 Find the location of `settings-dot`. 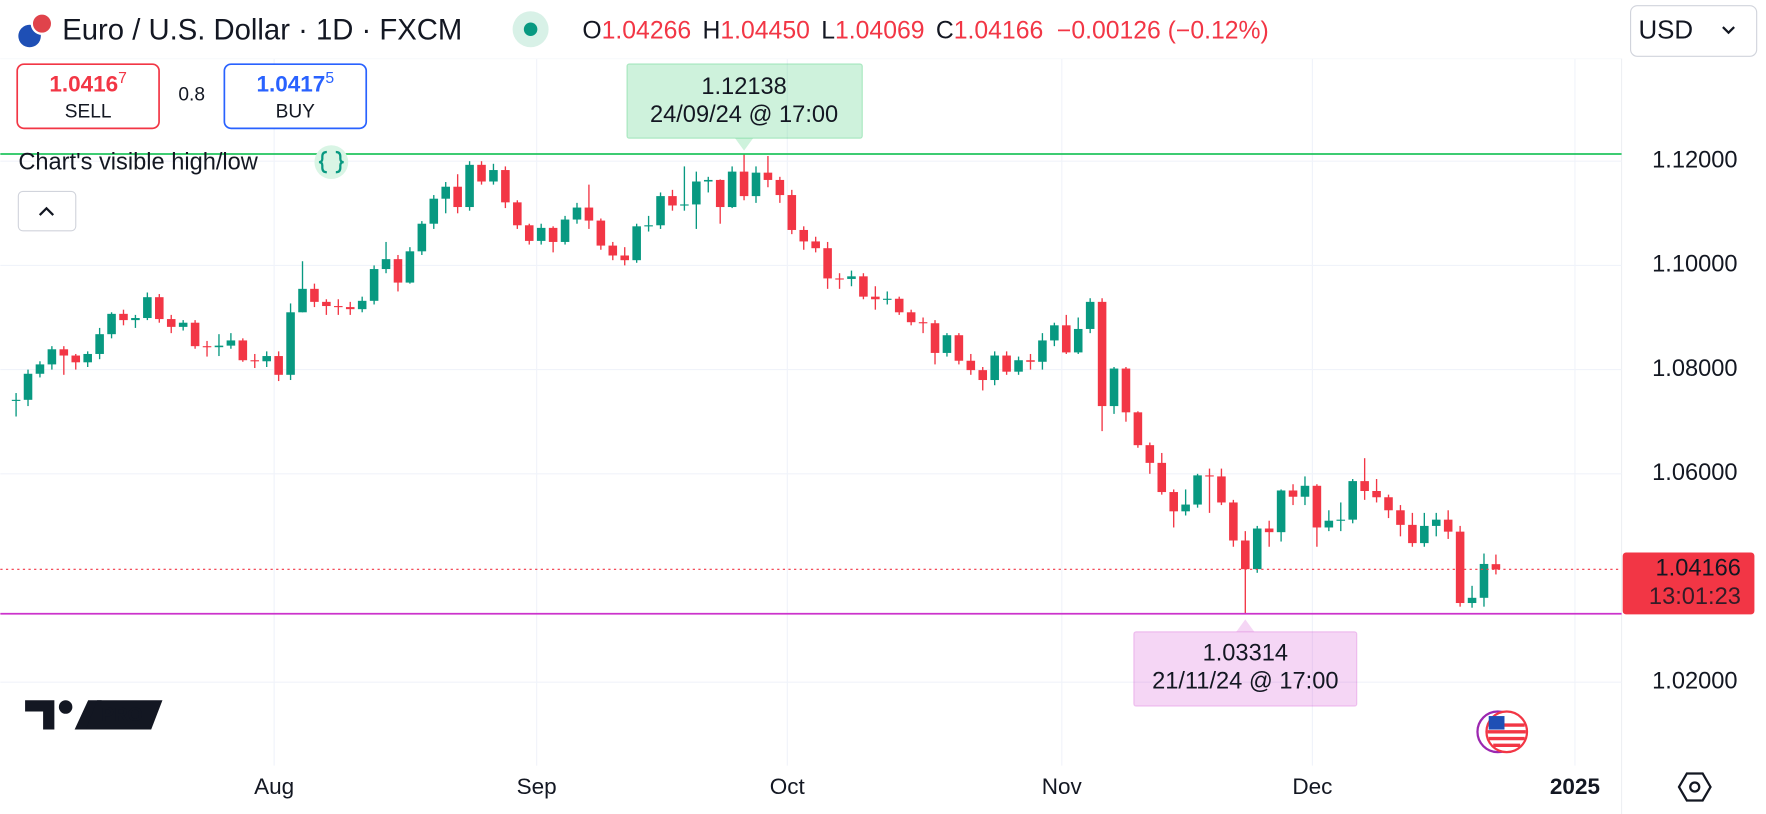

settings-dot is located at coordinates (1695, 787).